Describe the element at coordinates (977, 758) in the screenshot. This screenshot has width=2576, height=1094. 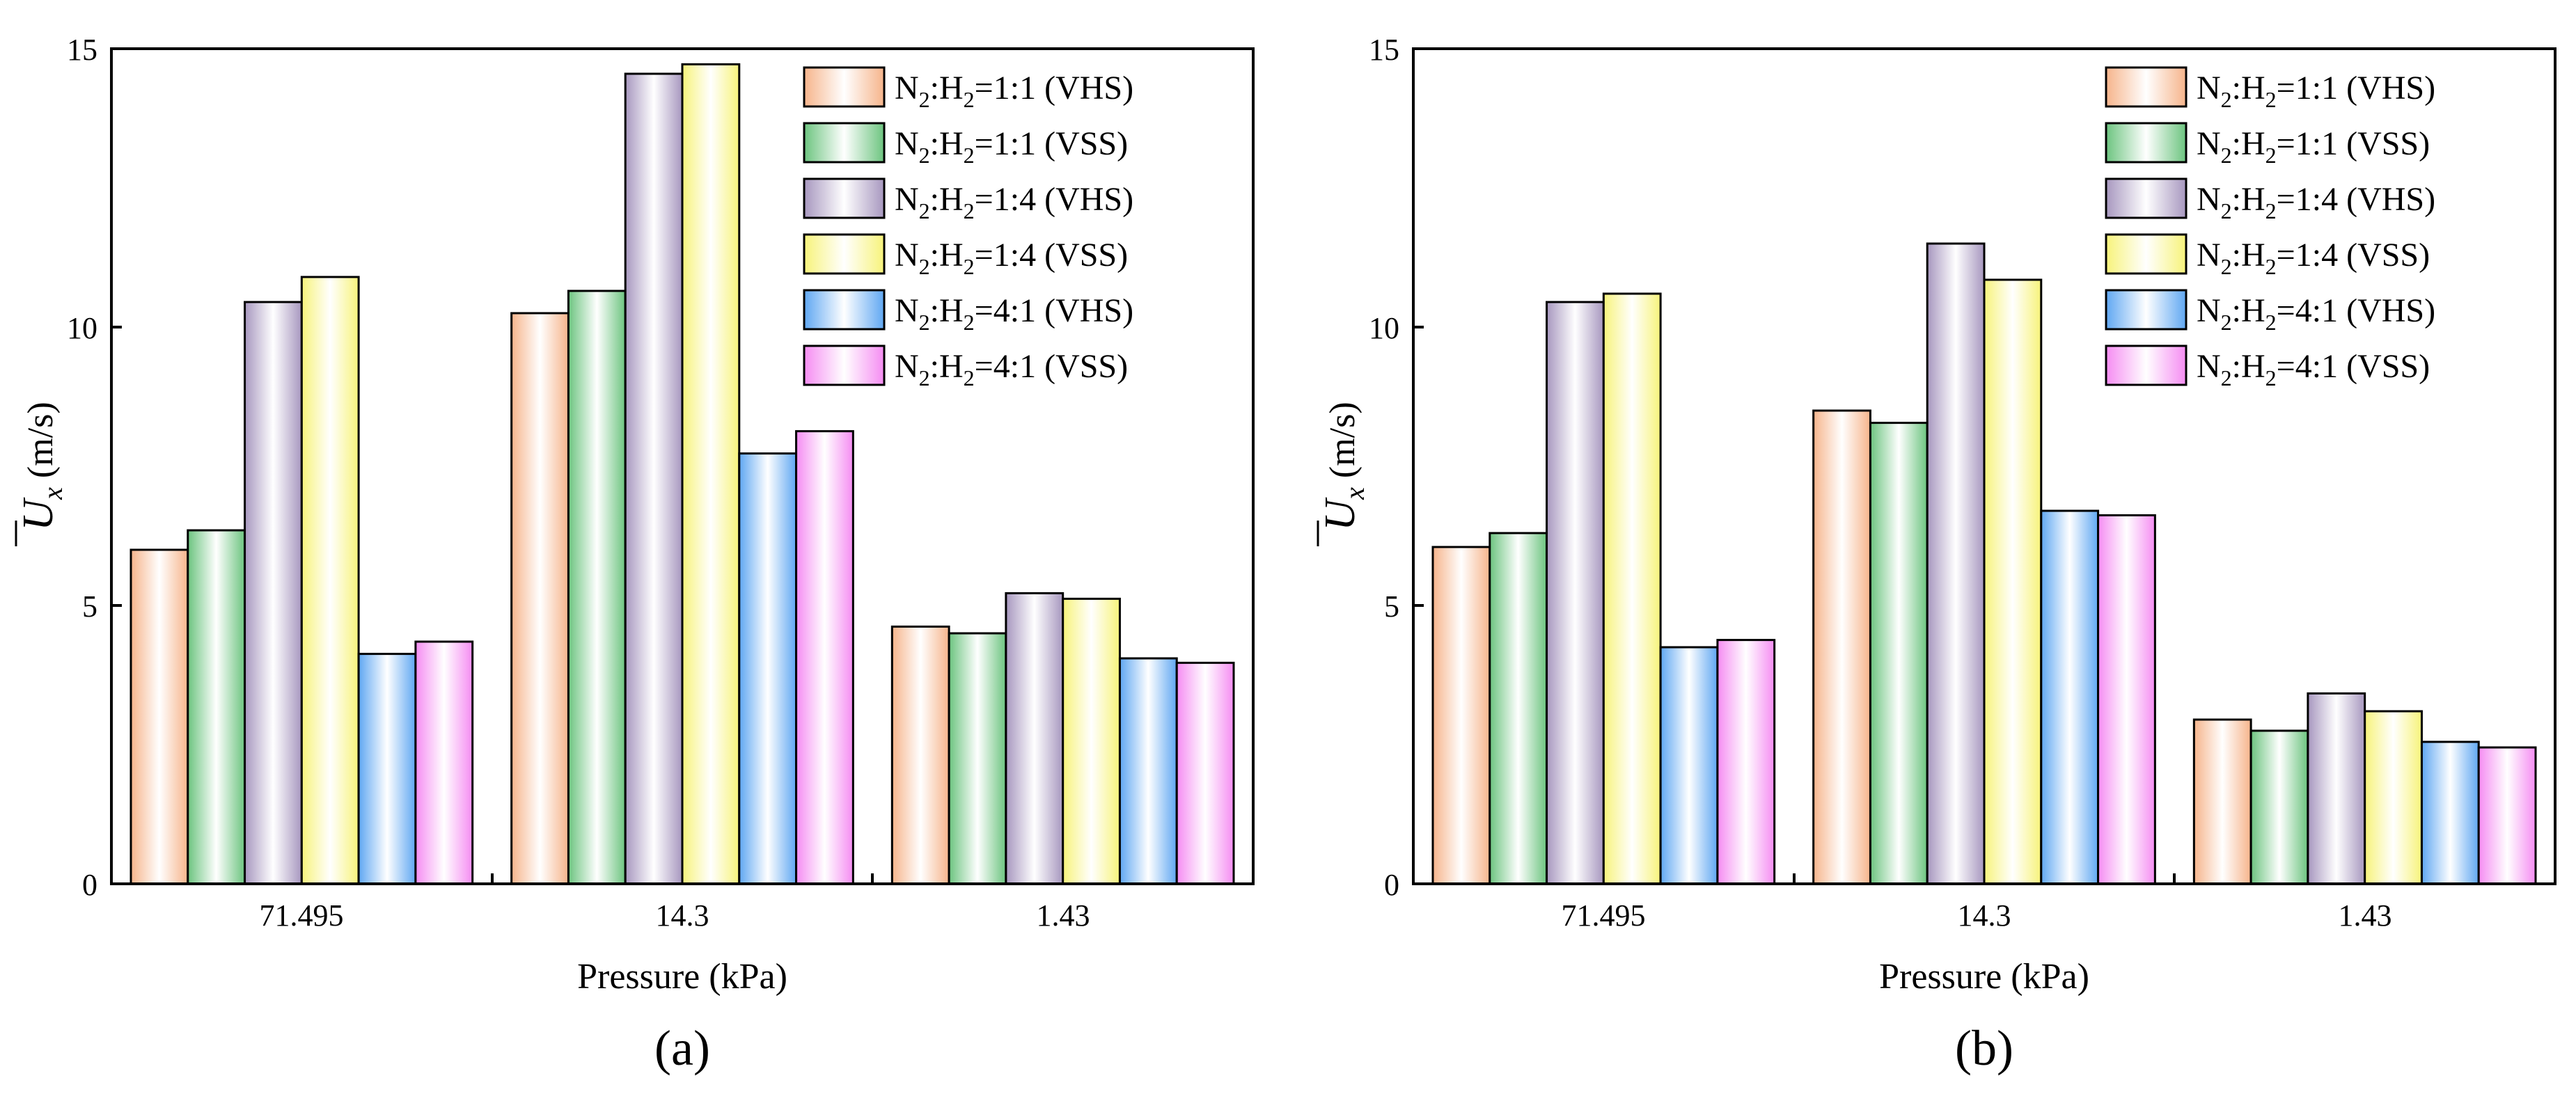
I see `bar-a-series-2-1.43` at that location.